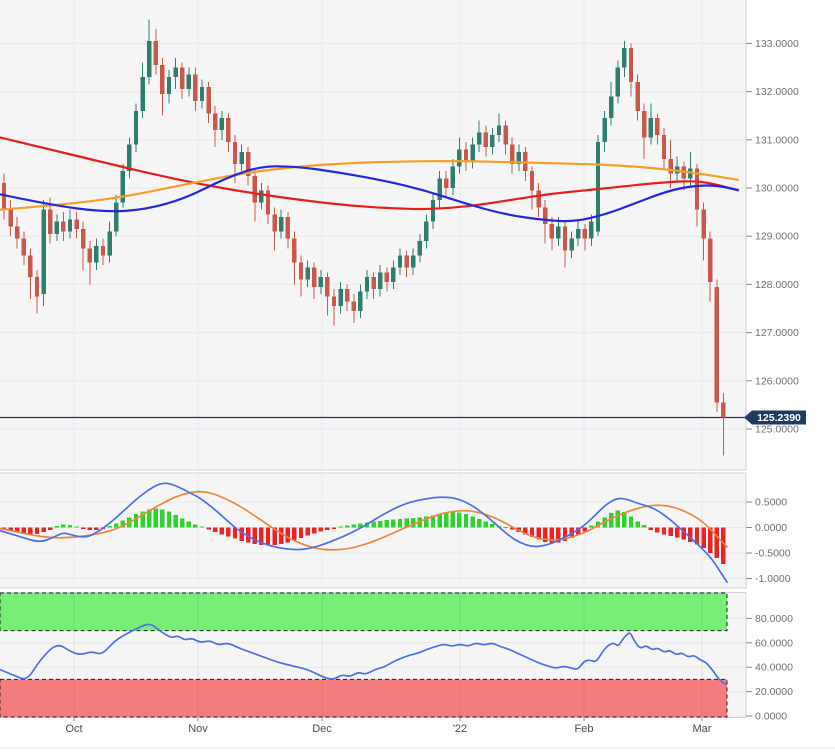 This screenshot has width=835, height=755. I want to click on time-axis: Oct Nov Dec '22 Feb Mar, so click(388, 726).